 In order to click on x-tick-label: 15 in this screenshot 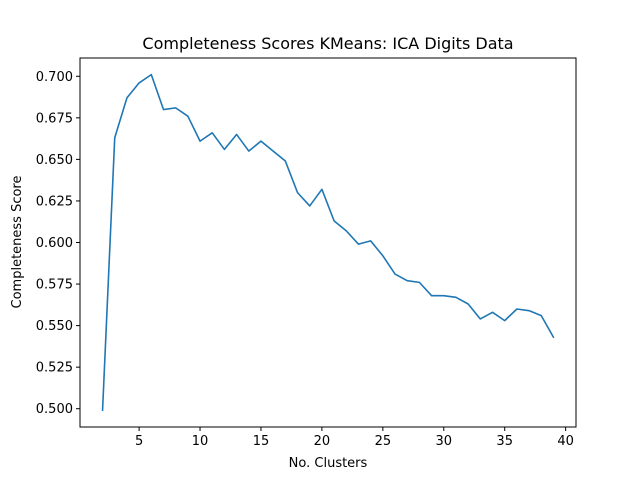, I will do `click(261, 441)`.